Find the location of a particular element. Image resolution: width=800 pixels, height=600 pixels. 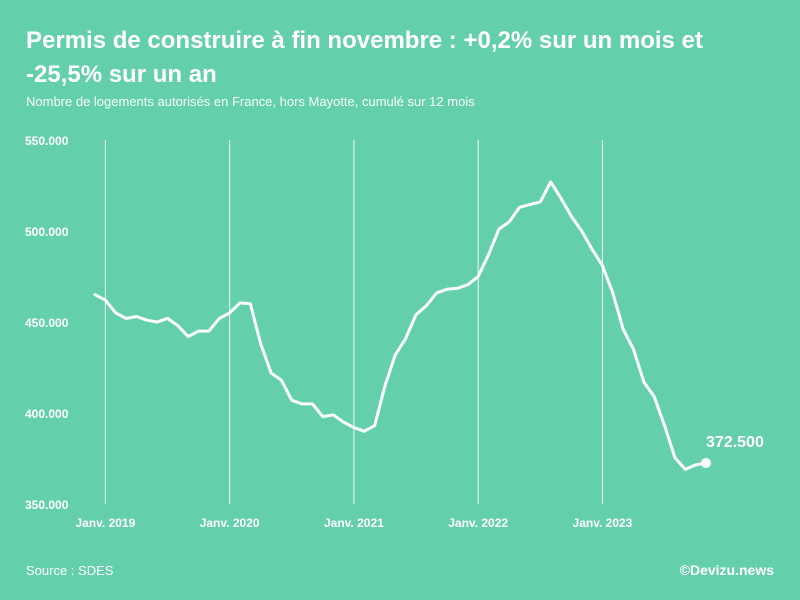

y-tick-label: 550.000 is located at coordinates (47, 141).